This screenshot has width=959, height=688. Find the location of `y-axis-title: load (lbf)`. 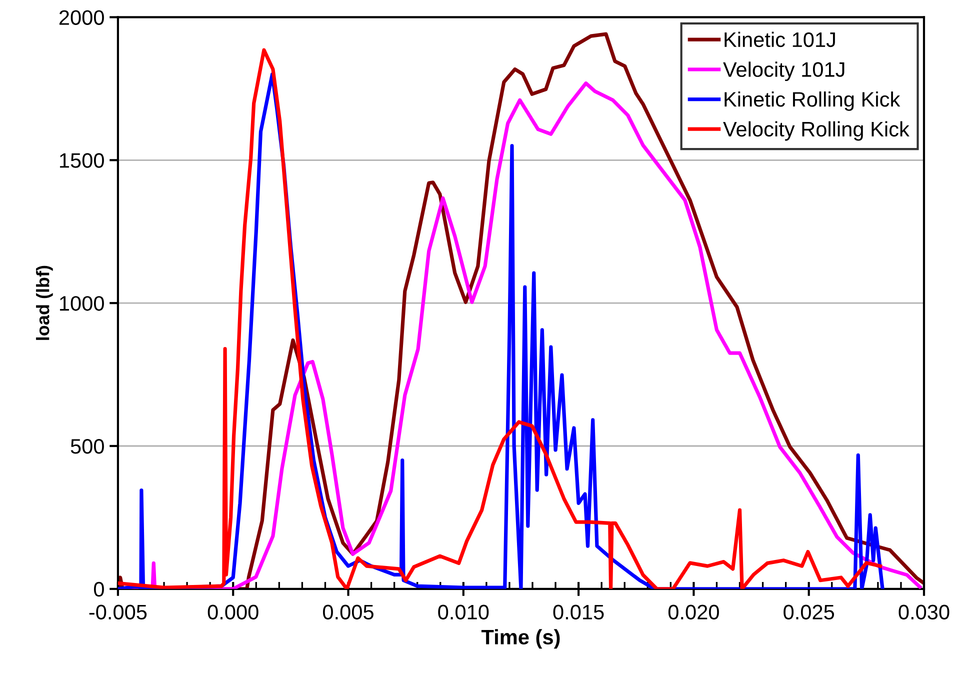

y-axis-title: load (lbf) is located at coordinates (44, 303).